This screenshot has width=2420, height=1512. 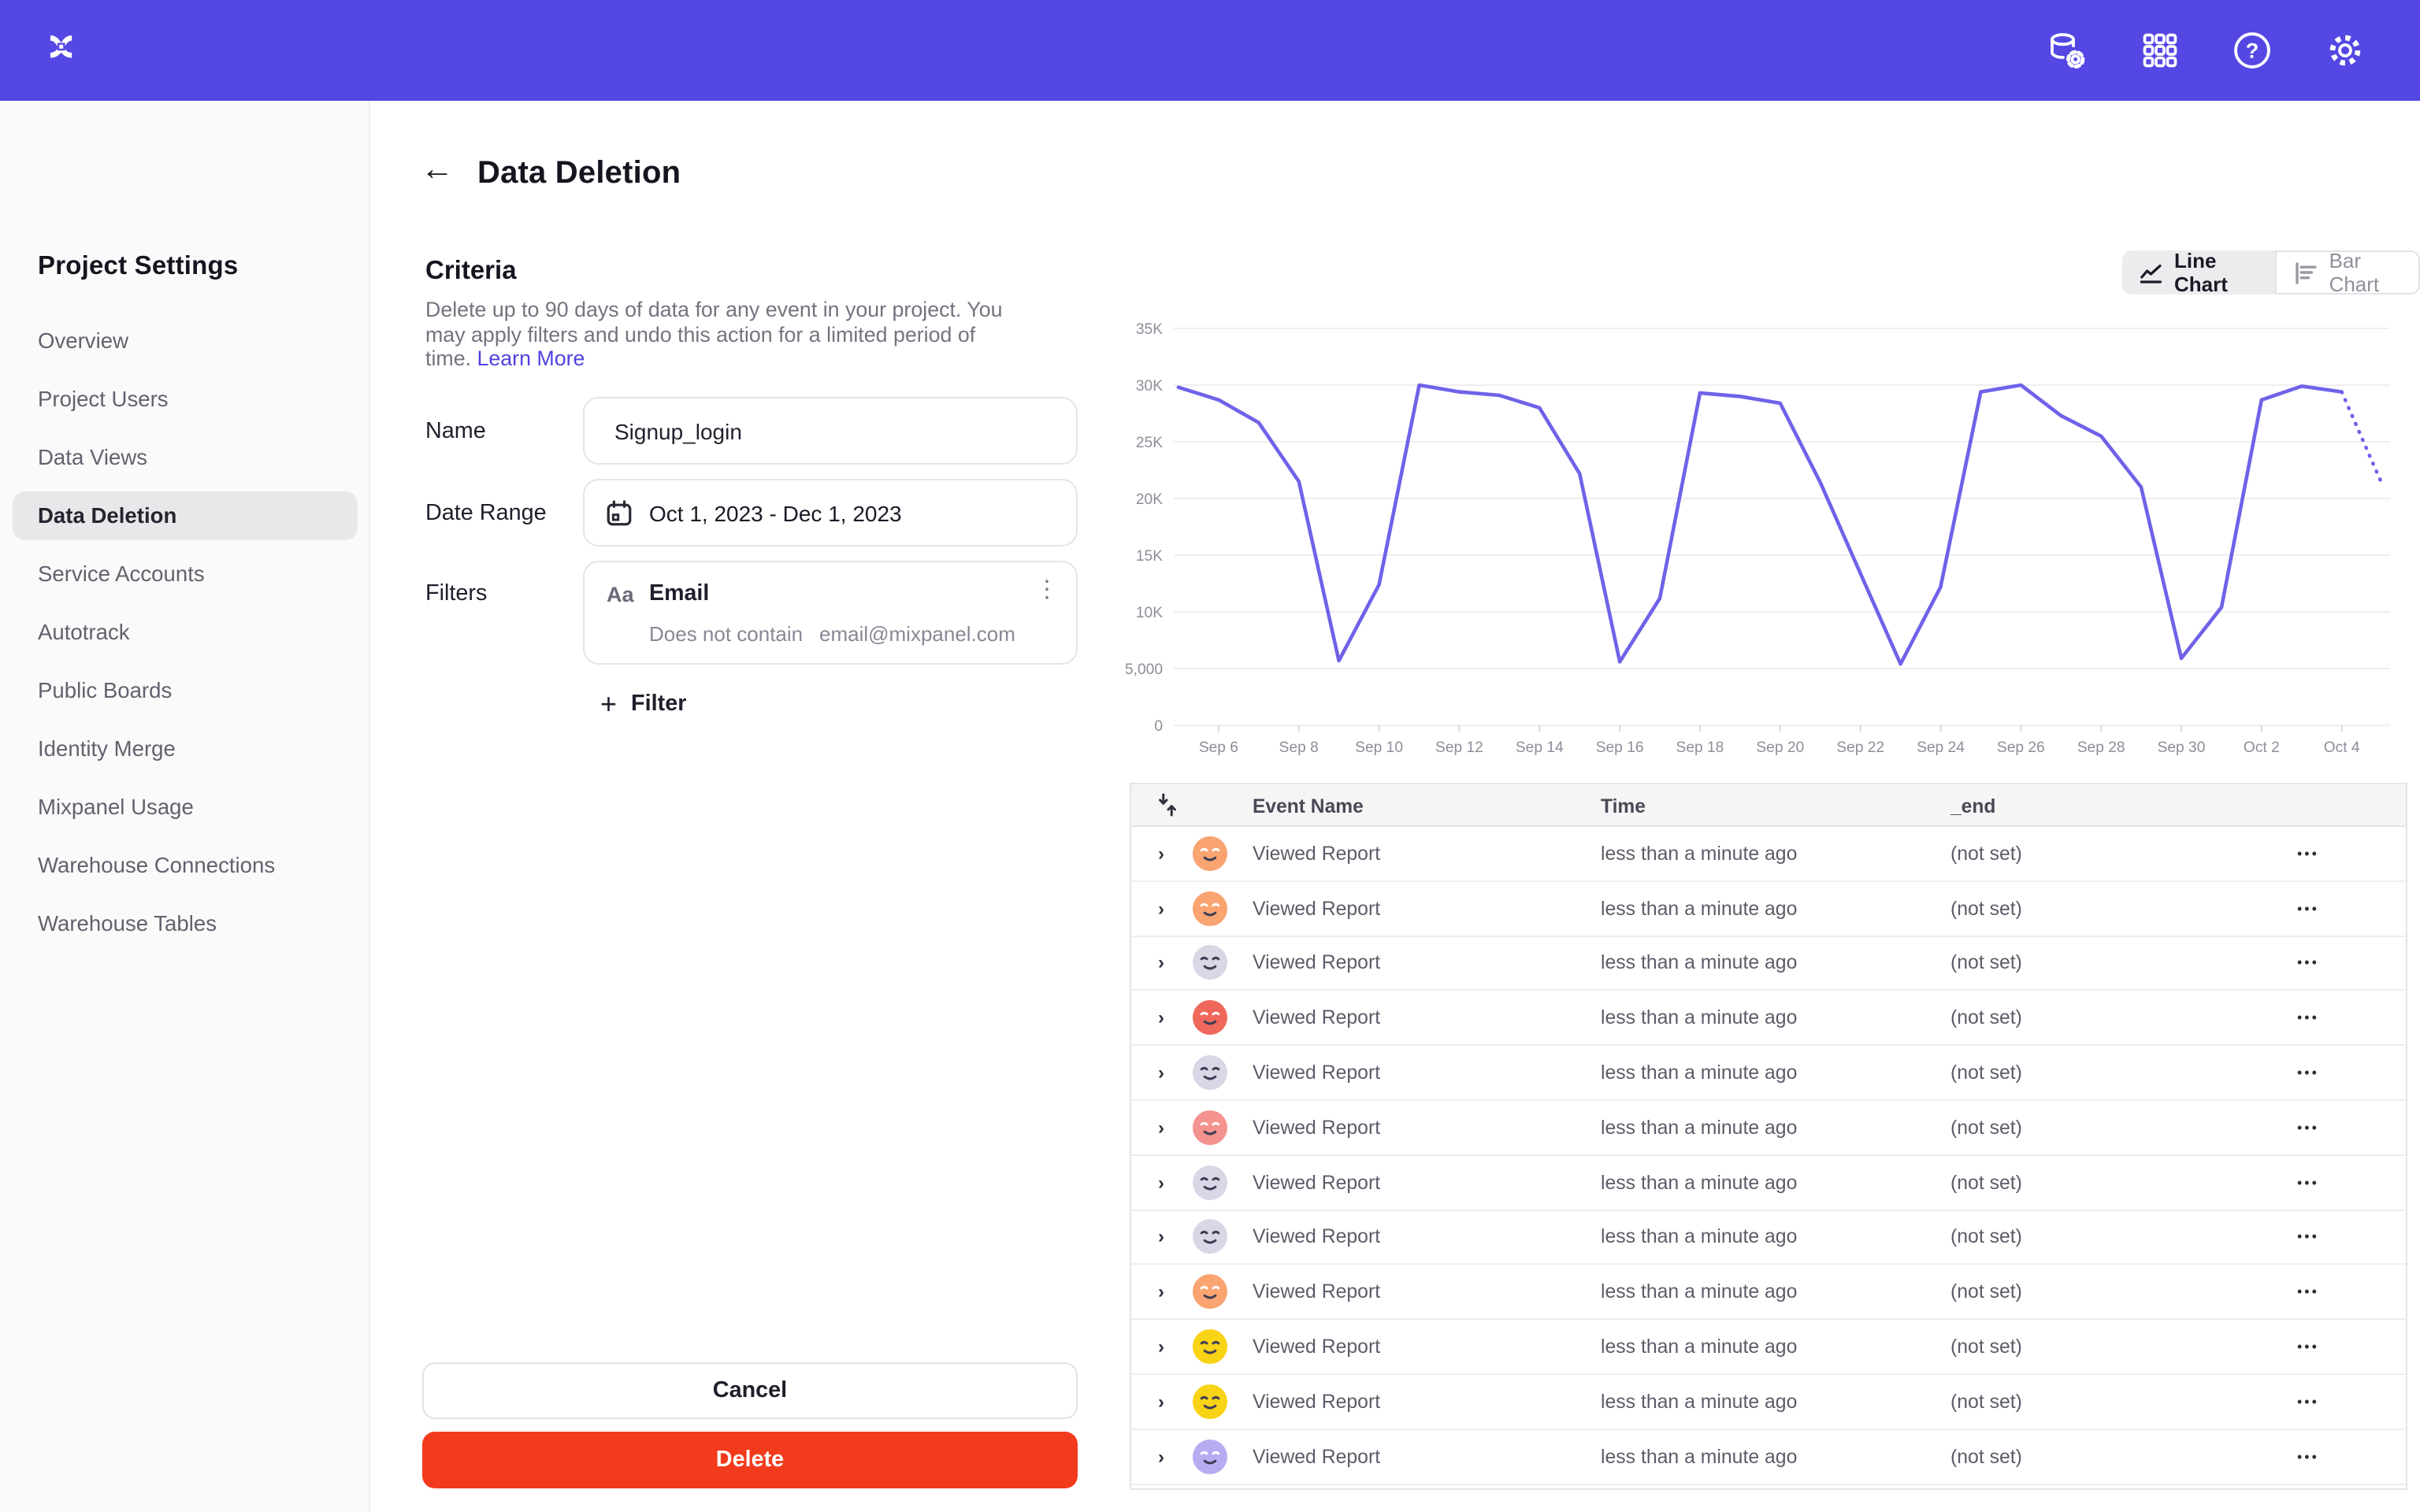 What do you see at coordinates (1768, 805) in the screenshot?
I see `events-table-header: Event Name Time _end` at bounding box center [1768, 805].